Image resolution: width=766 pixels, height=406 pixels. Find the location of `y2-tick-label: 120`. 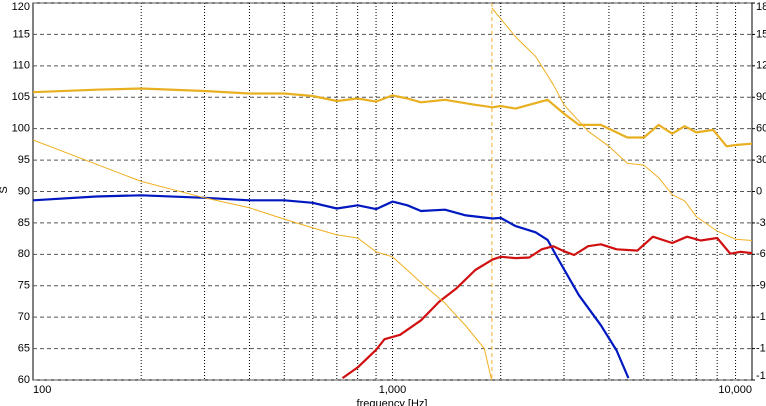

y2-tick-label: 120 is located at coordinates (761, 66).